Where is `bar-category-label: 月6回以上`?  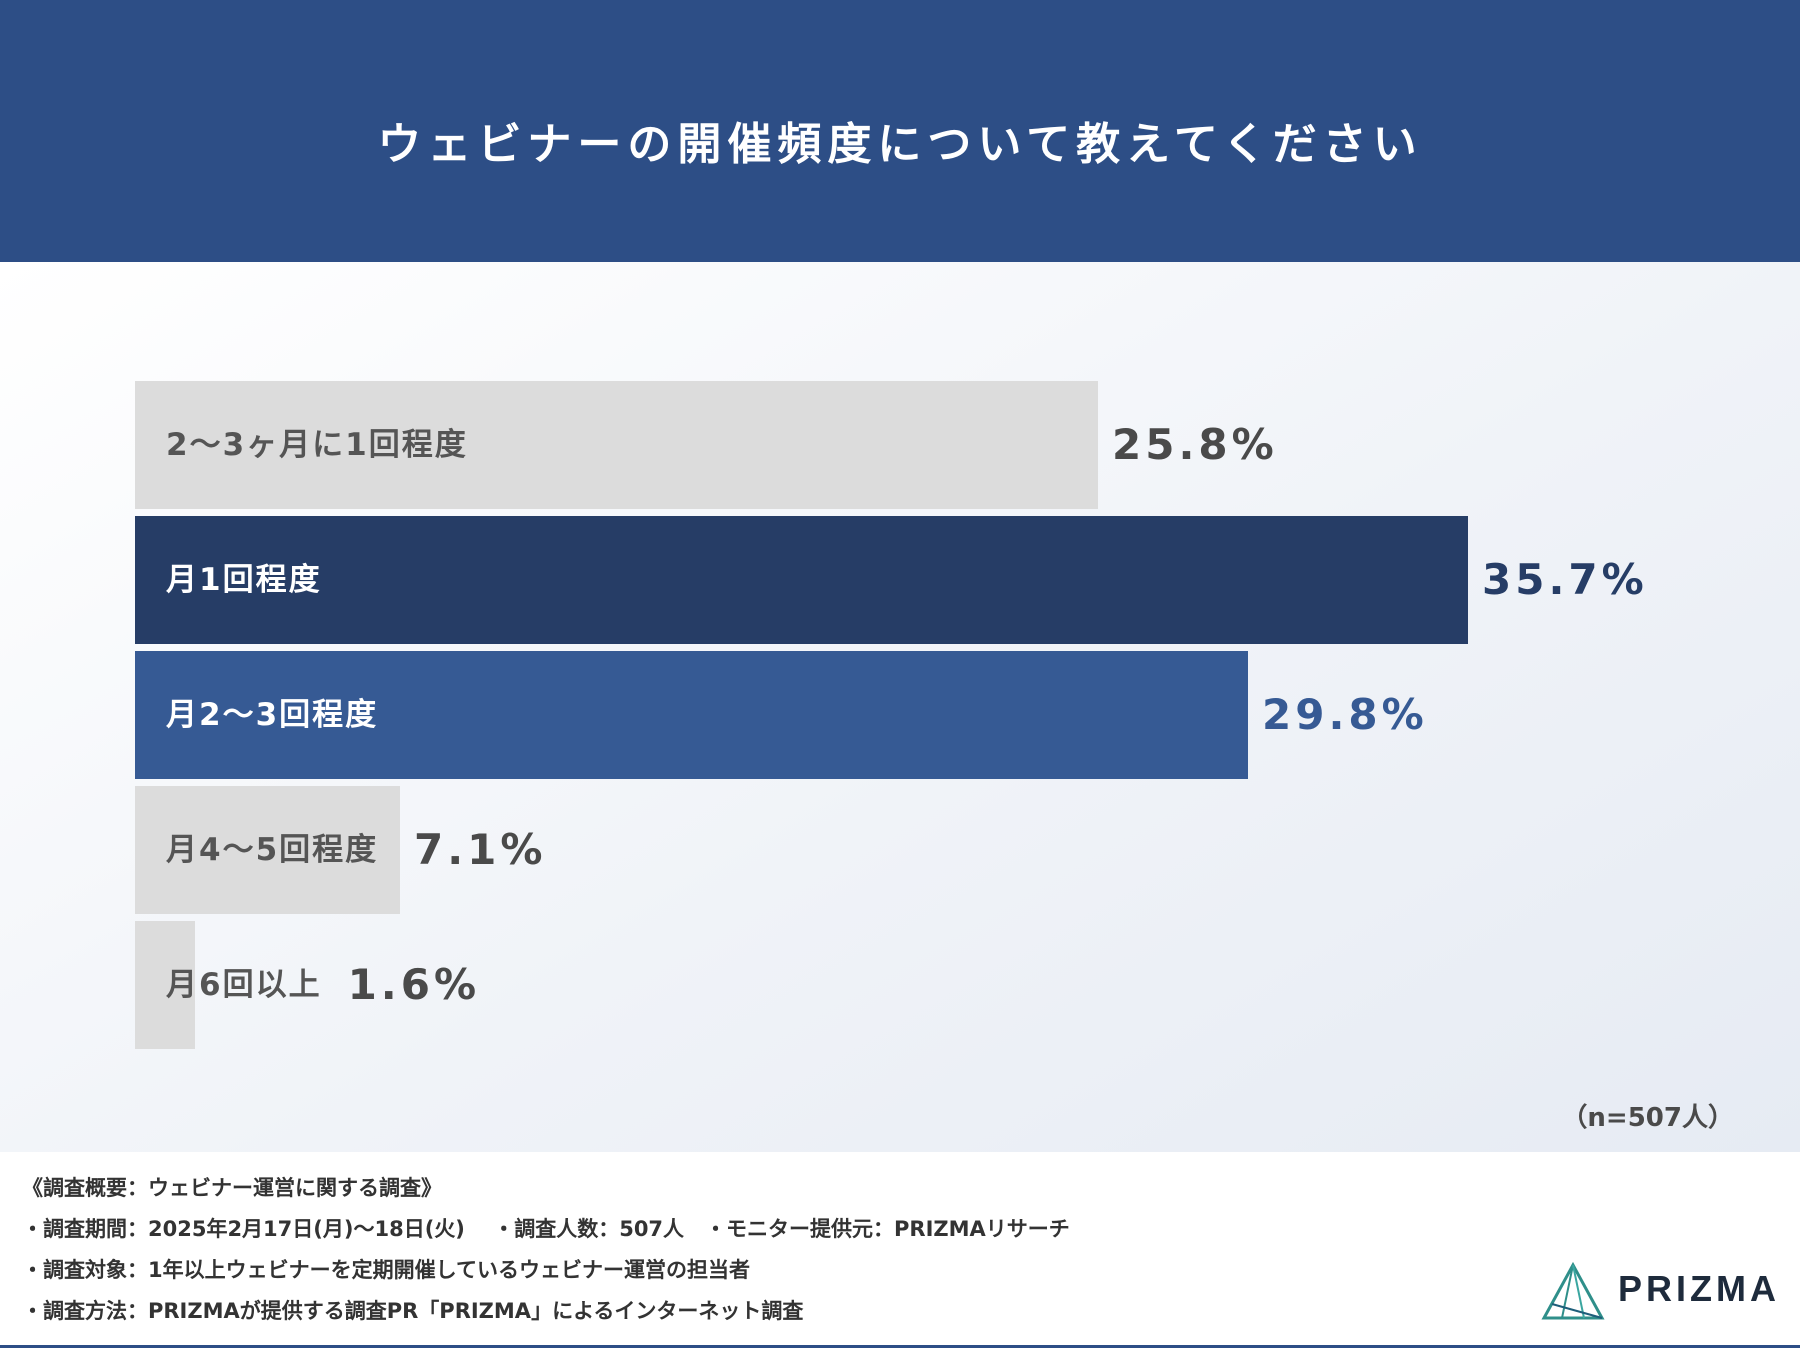 bar-category-label: 月6回以上 is located at coordinates (244, 985).